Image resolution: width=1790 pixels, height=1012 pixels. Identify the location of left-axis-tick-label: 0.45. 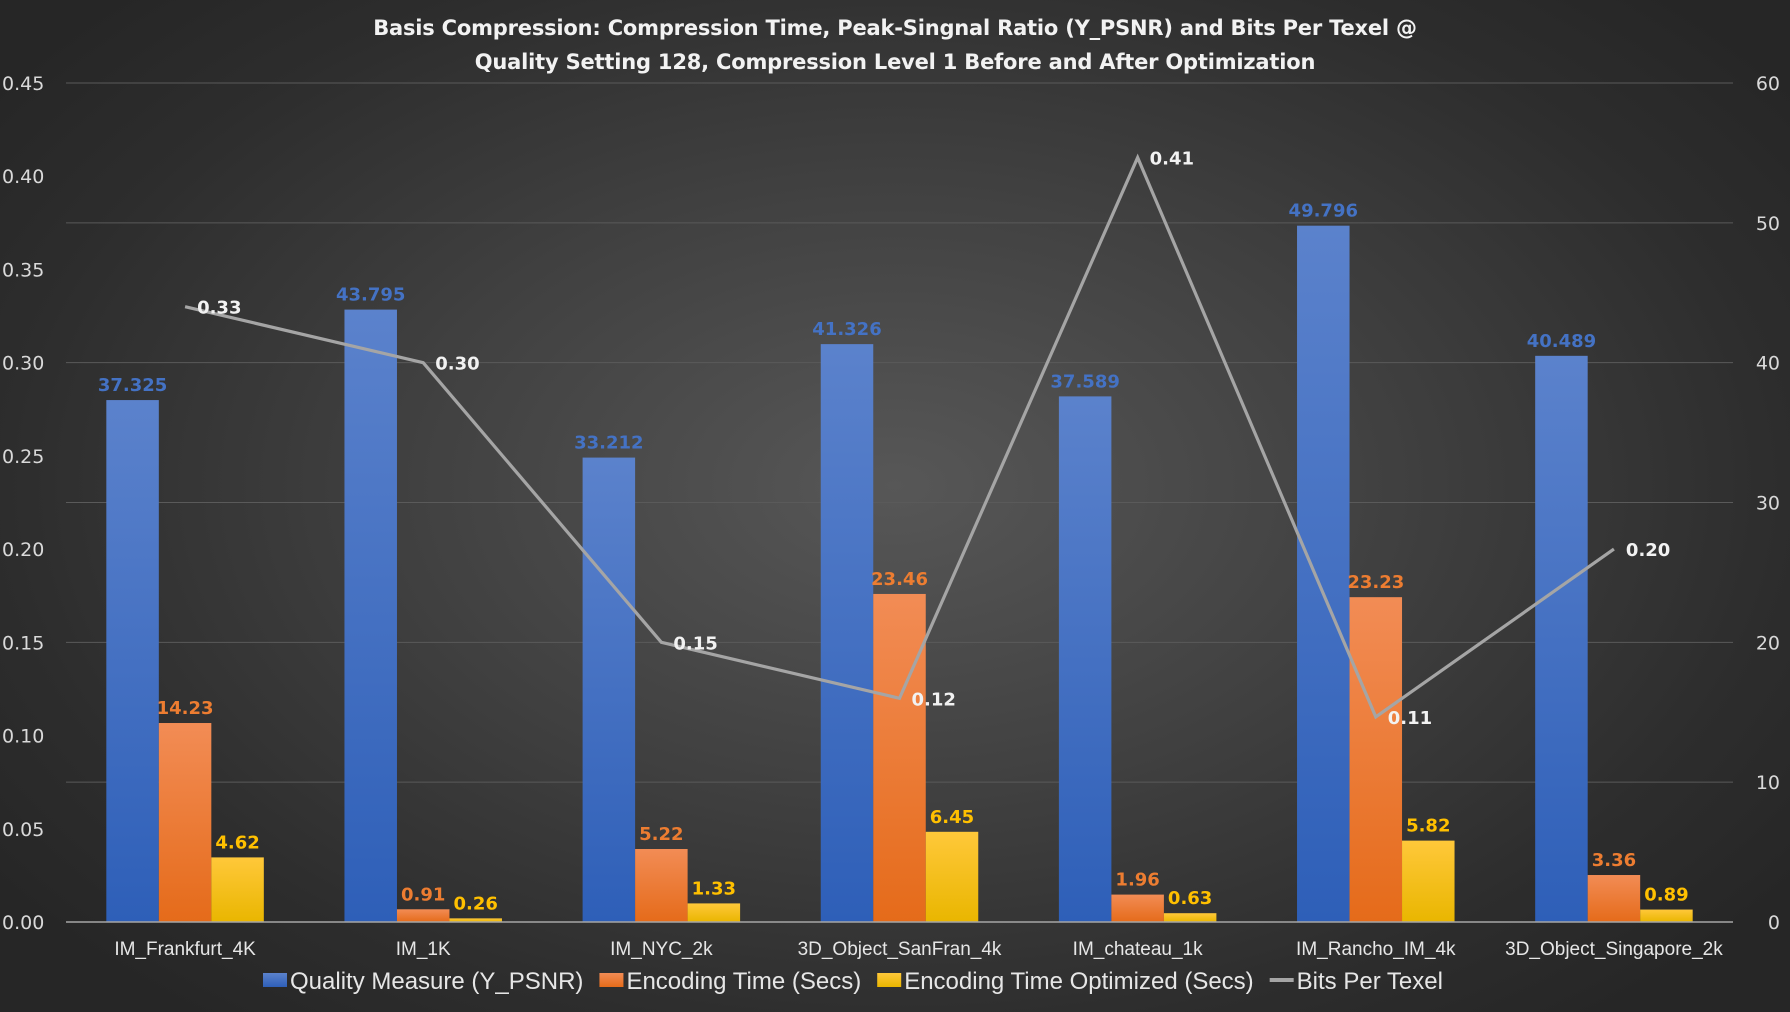
(23, 84).